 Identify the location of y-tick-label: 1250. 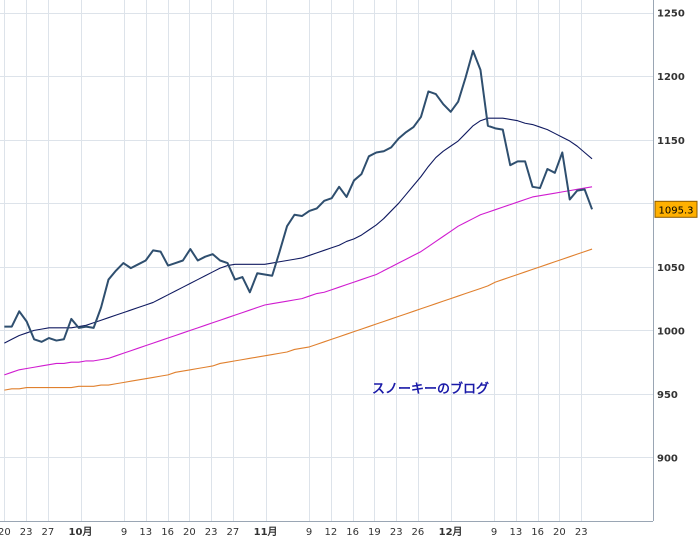
(671, 14).